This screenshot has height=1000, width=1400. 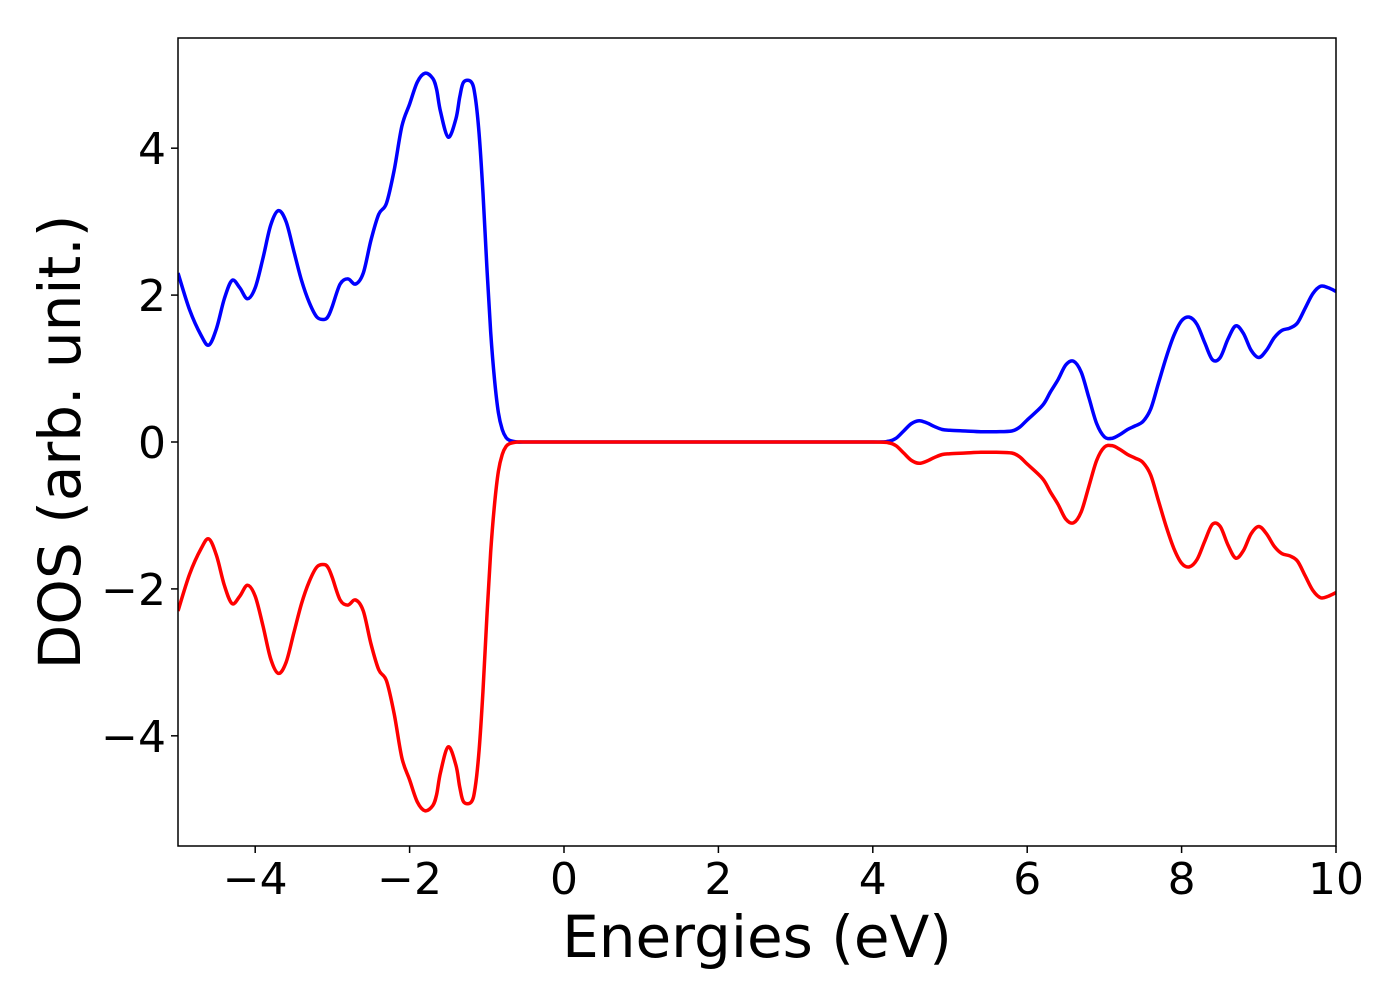 What do you see at coordinates (152, 149) in the screenshot?
I see `y-tick-label: 4` at bounding box center [152, 149].